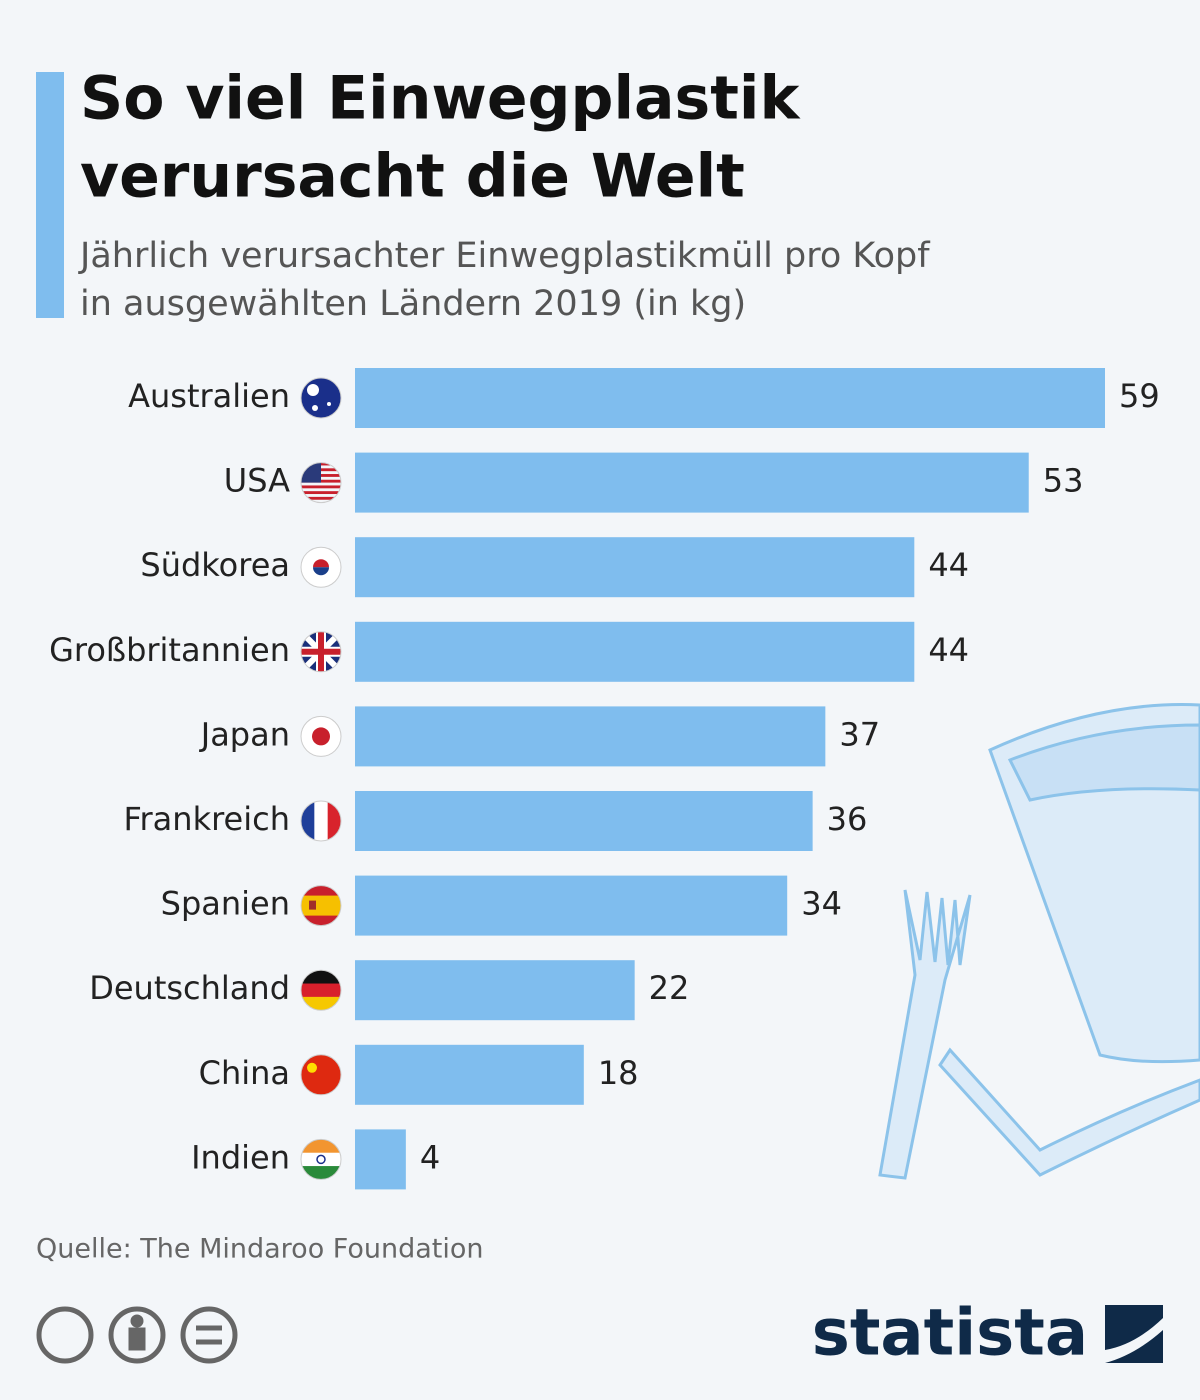 This screenshot has width=1200, height=1400. I want to click on category-label: Spanien, so click(225, 904).